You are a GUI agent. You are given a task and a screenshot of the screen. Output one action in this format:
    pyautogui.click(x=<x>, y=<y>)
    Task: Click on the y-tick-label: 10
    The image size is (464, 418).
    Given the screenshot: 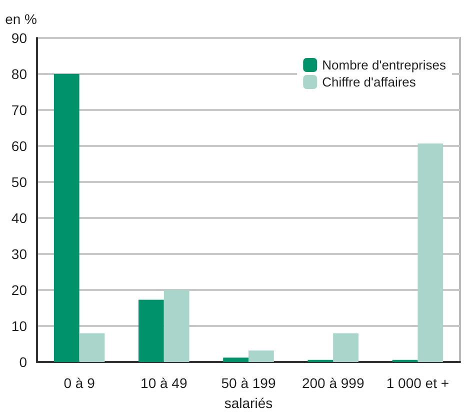 What is the action you would take?
    pyautogui.click(x=19, y=326)
    